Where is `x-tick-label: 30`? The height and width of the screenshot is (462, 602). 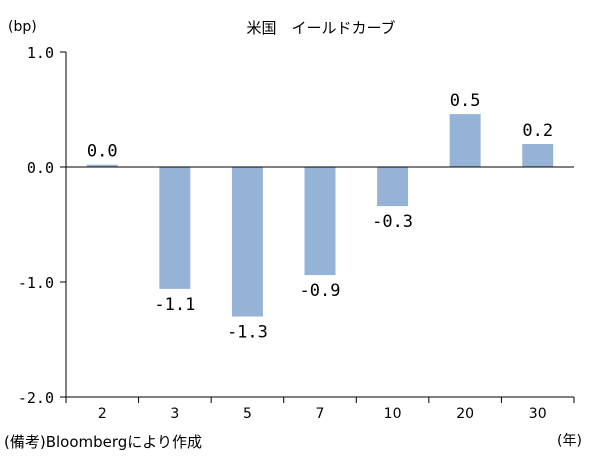 x-tick-label: 30 is located at coordinates (538, 414).